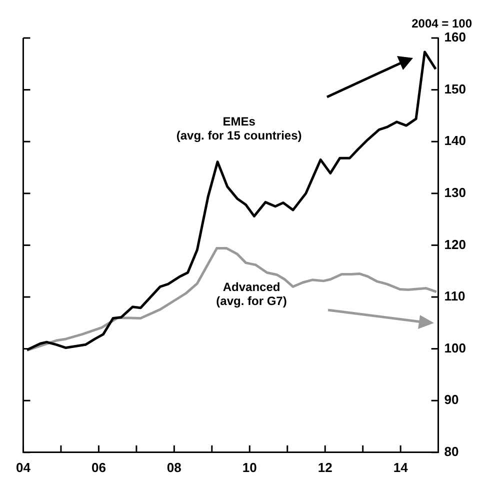 The width and height of the screenshot is (484, 492). I want to click on y-tick-label: 120, so click(455, 244).